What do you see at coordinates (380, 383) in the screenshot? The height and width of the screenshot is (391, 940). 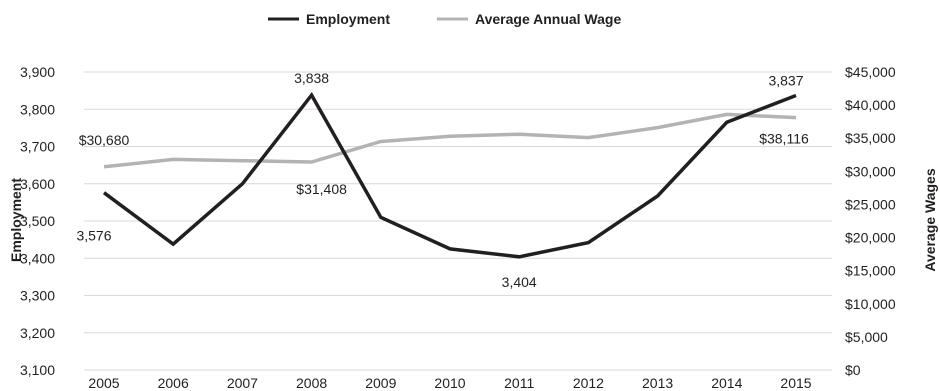 I see `x-tick-label: 2009` at bounding box center [380, 383].